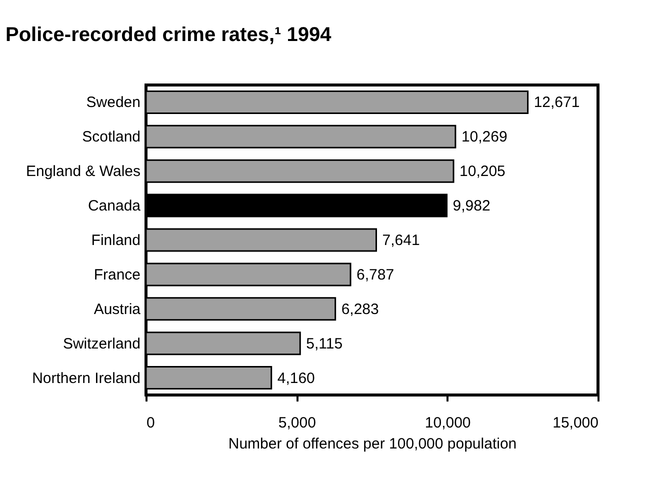 The height and width of the screenshot is (478, 645). Describe the element at coordinates (86, 378) in the screenshot. I see `y-tick-label: Northern Ireland` at that location.